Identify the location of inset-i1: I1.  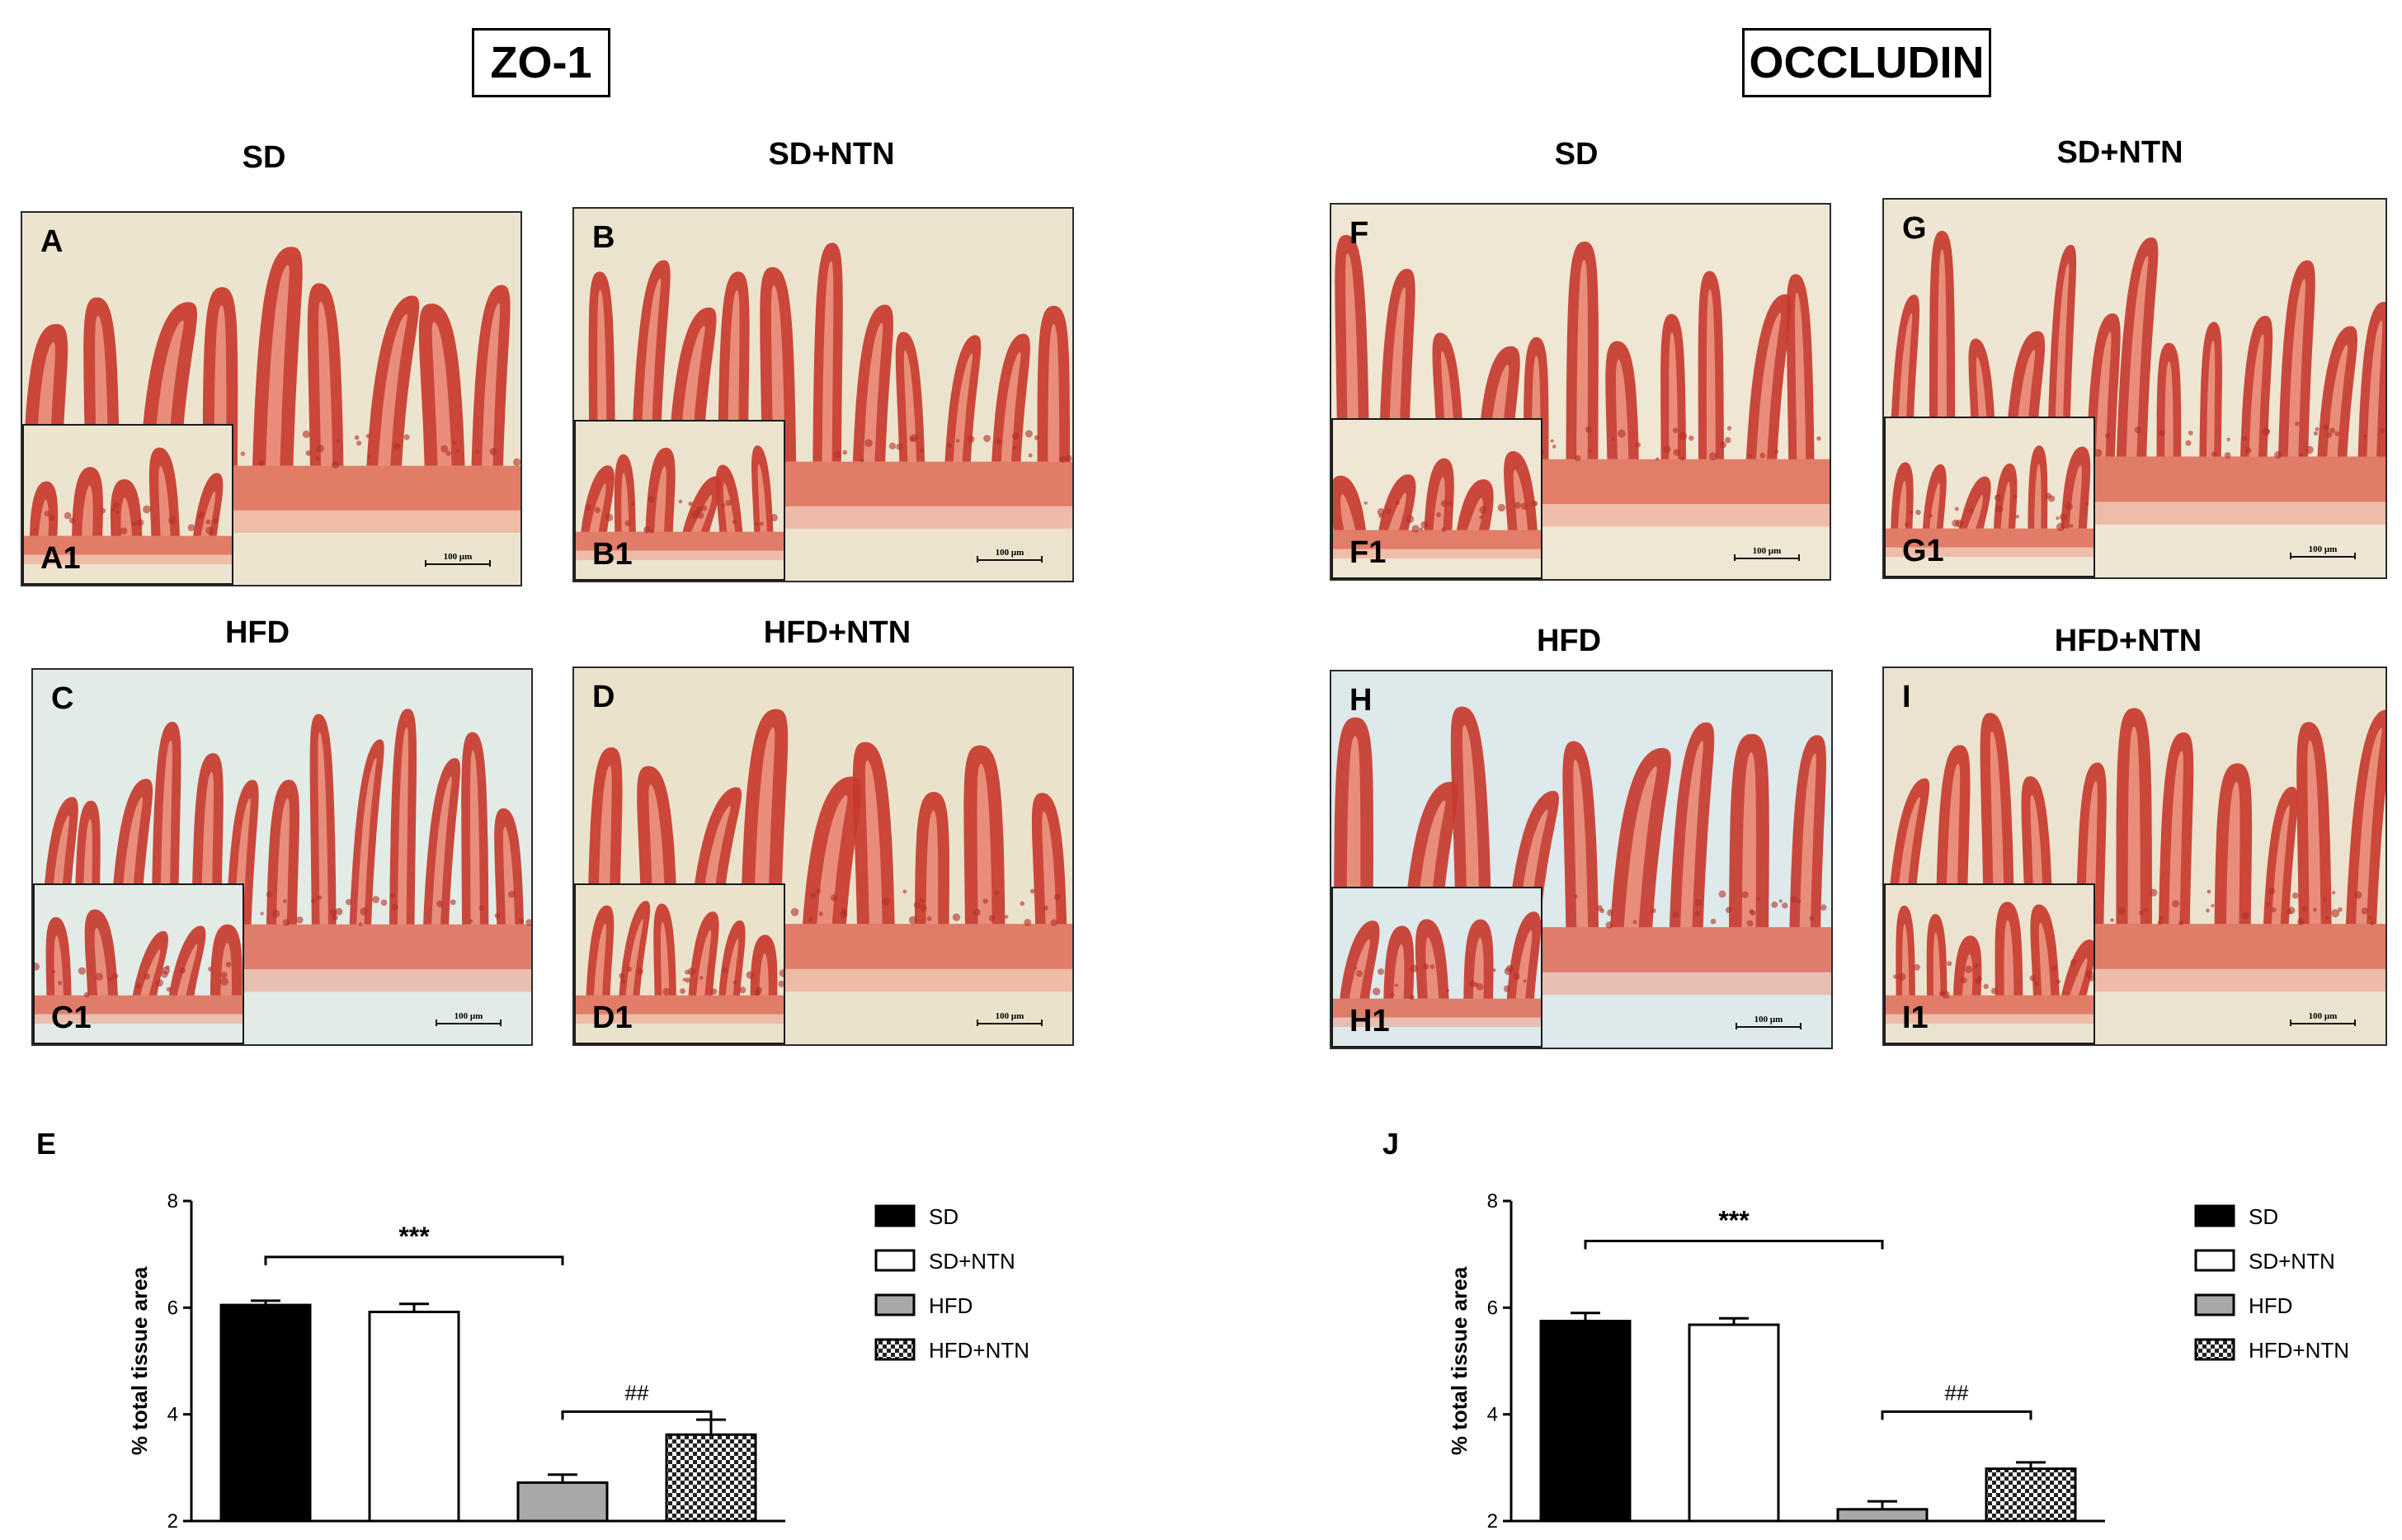
(1989, 963).